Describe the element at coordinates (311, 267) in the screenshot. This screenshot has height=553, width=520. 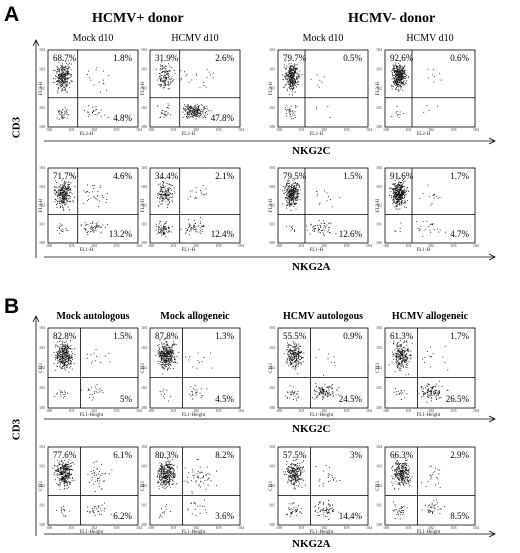
I see `panel-a-x-axis-label-nkg2a: NKG2A` at that location.